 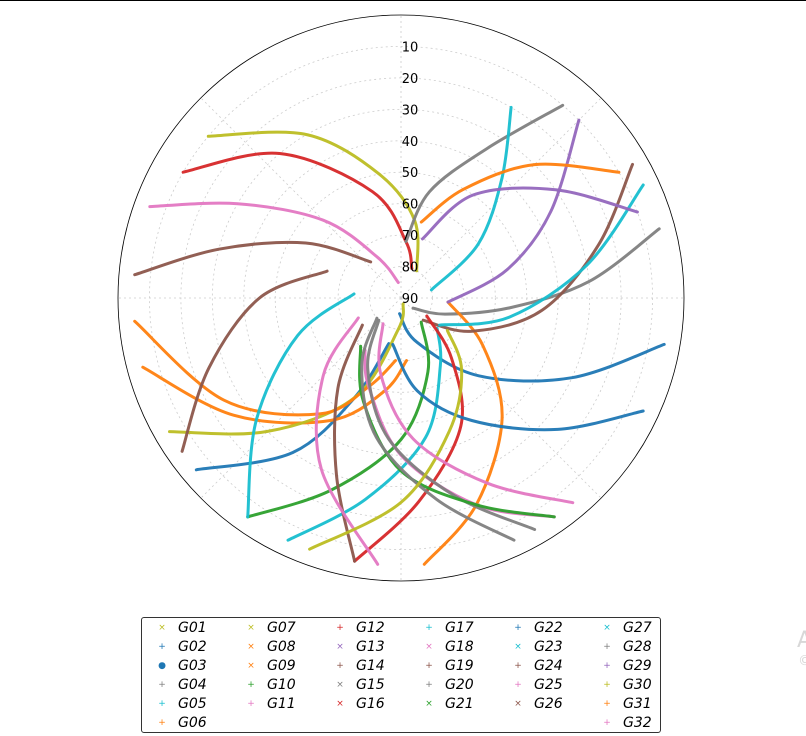 I want to click on legend-item-g20: + G20, so click(x=445, y=685).